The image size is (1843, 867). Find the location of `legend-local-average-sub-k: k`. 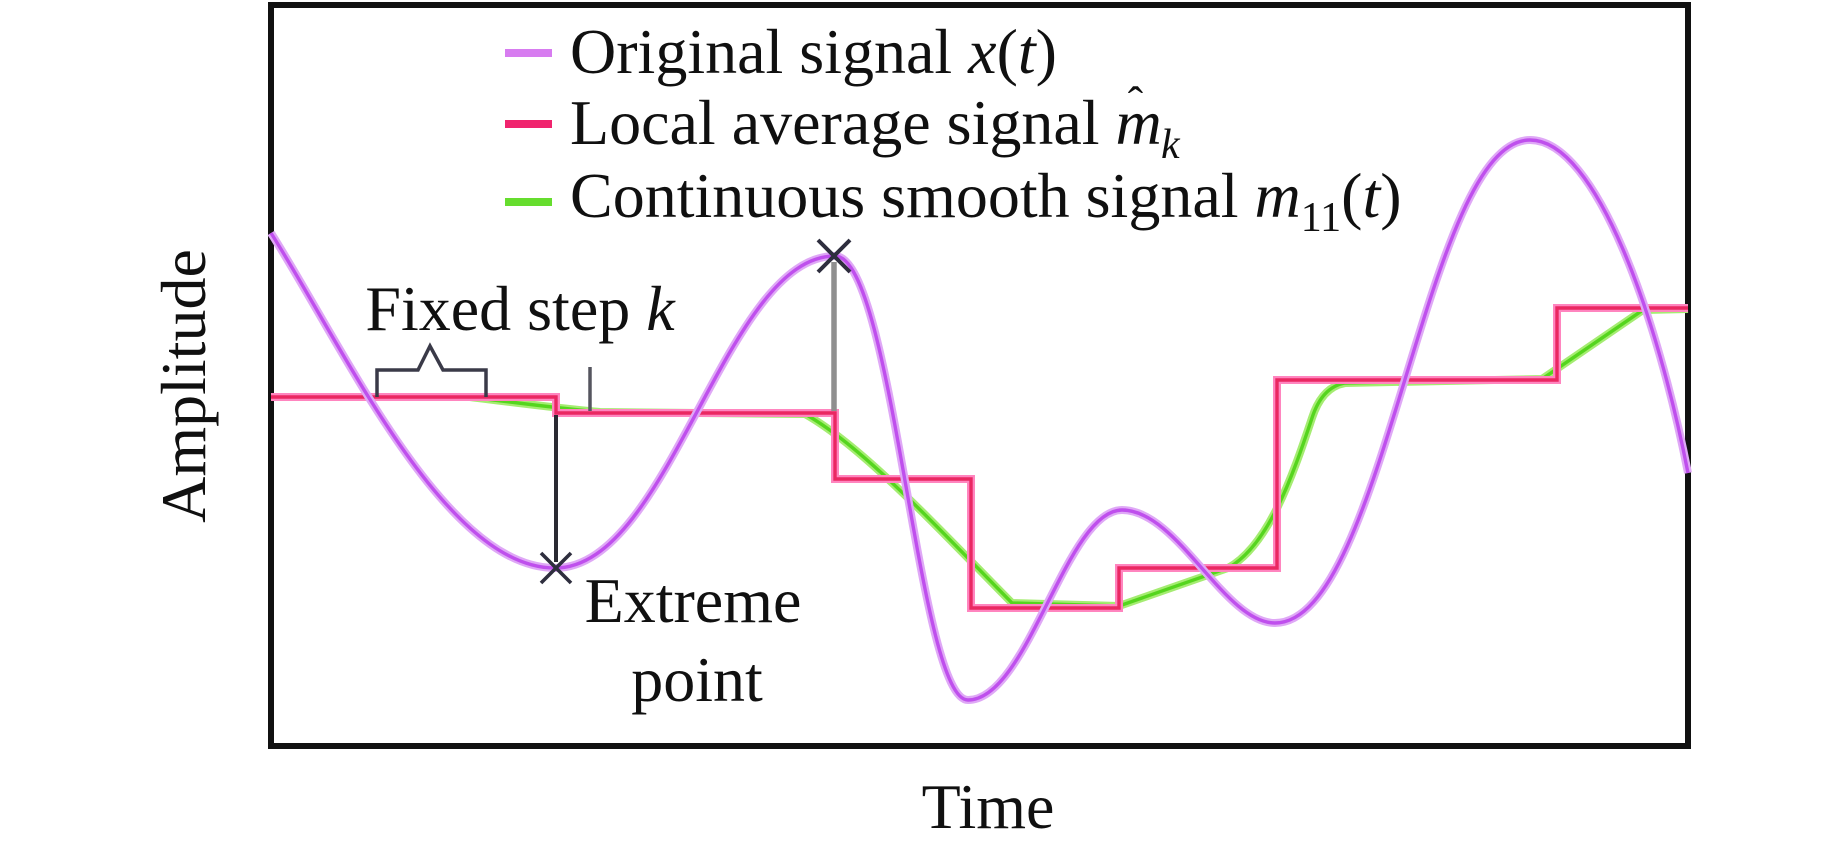

legend-local-average-sub-k: k is located at coordinates (1171, 145).